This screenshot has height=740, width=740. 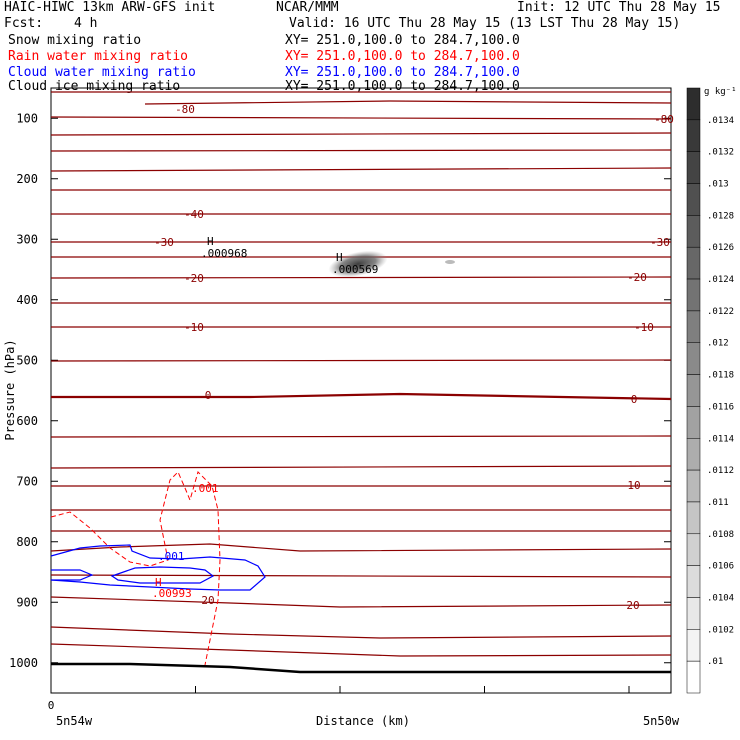 I want to click on y-tick-label: 800, so click(x=27, y=542).